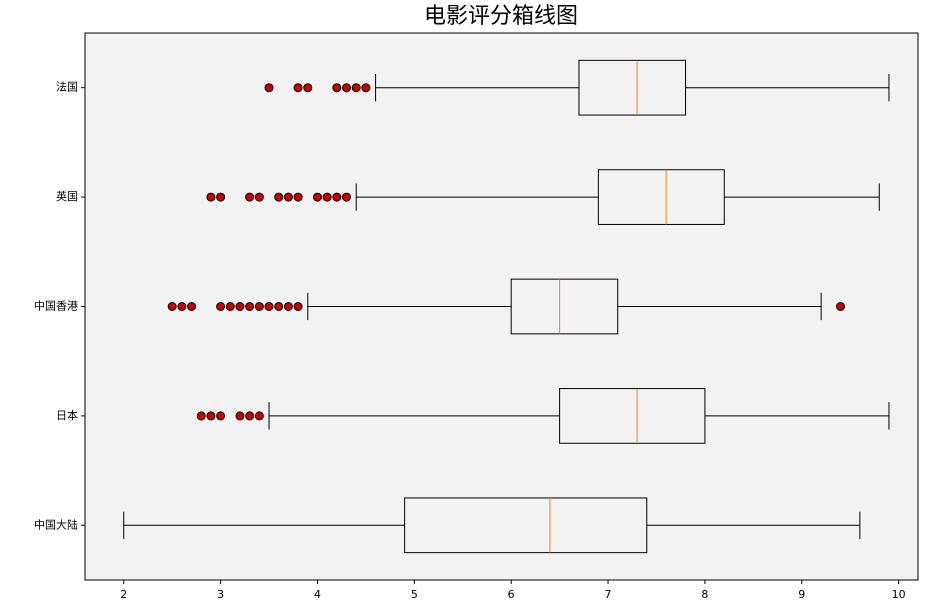 This screenshot has width=937, height=613. I want to click on x-tick-label: 2, so click(123, 594).